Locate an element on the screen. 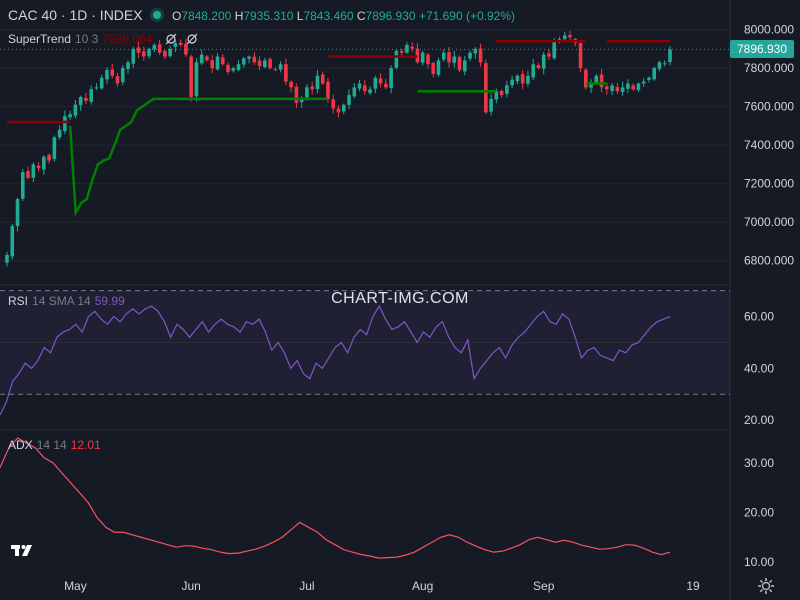  price-tick-label: 7400.000 is located at coordinates (769, 145).